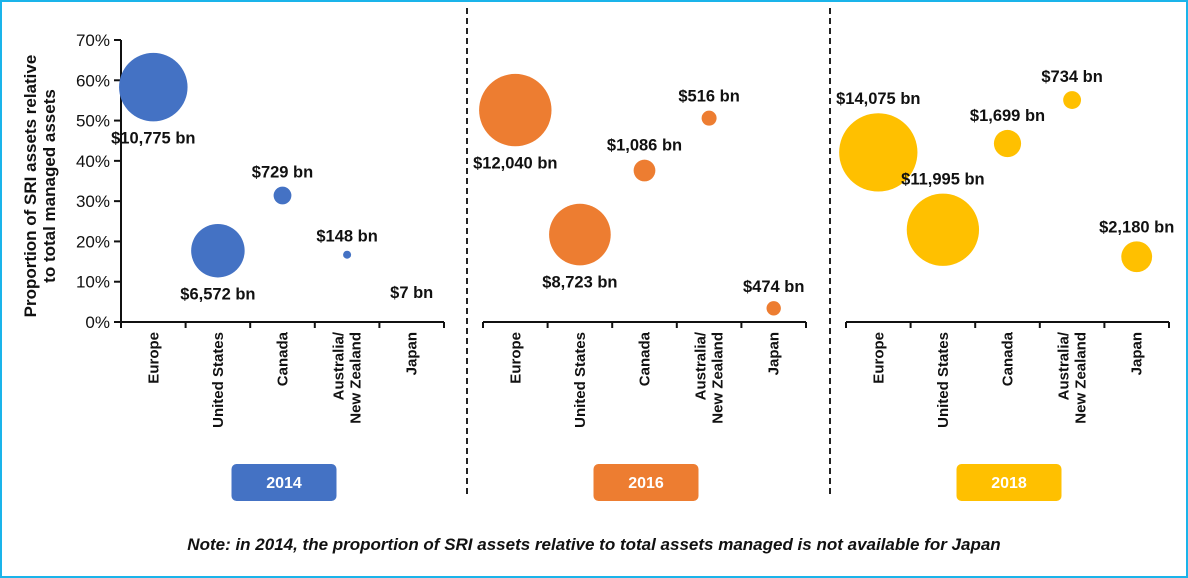 Image resolution: width=1188 pixels, height=578 pixels. What do you see at coordinates (644, 146) in the screenshot?
I see `data-label: $1,086 bn` at bounding box center [644, 146].